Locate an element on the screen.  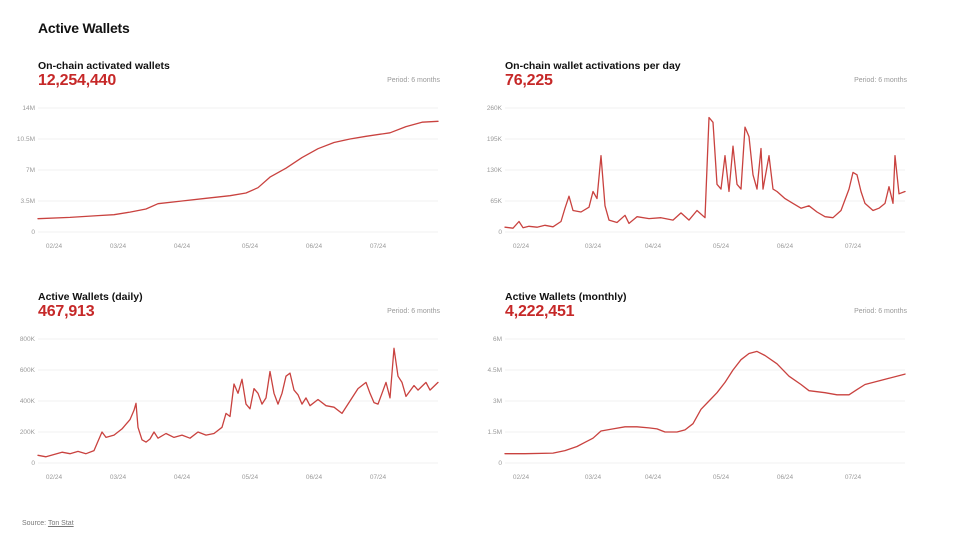
y-tick-label: 1.5M is located at coordinates (495, 432).